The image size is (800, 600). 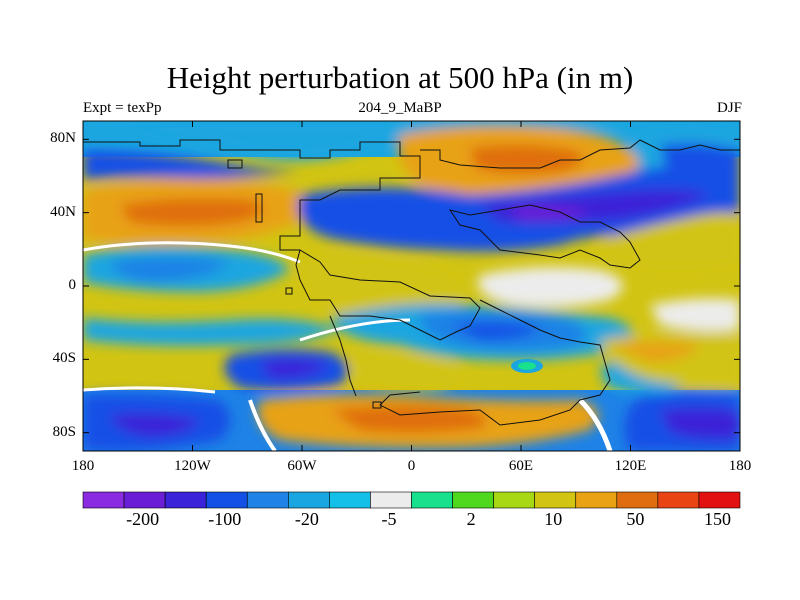 What do you see at coordinates (521, 466) in the screenshot?
I see `lon-tick-label: 60E` at bounding box center [521, 466].